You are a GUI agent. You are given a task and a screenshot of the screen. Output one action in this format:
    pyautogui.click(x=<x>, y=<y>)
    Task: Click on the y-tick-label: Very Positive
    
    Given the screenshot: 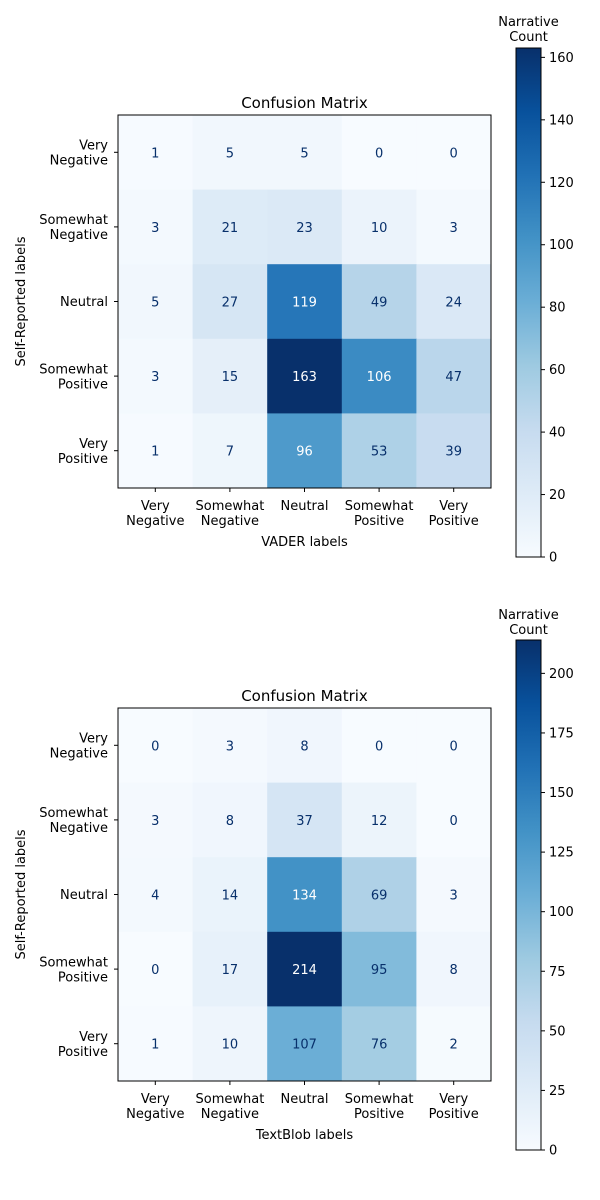 What is the action you would take?
    pyautogui.click(x=83, y=452)
    